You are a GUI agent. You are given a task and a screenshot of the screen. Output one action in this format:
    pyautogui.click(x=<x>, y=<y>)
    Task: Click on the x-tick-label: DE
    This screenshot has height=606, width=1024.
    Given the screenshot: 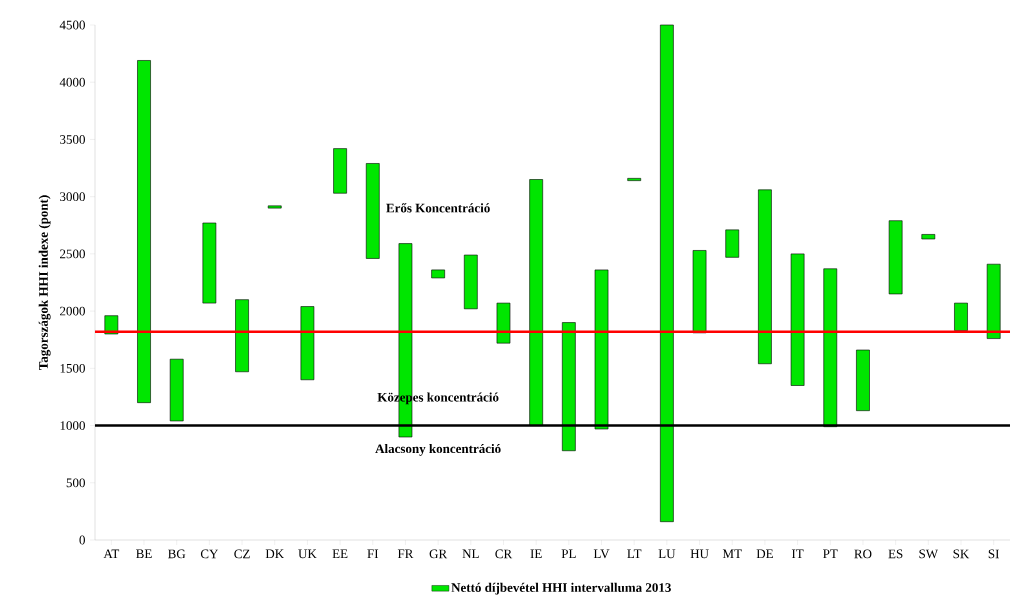 What is the action you would take?
    pyautogui.click(x=764, y=554)
    